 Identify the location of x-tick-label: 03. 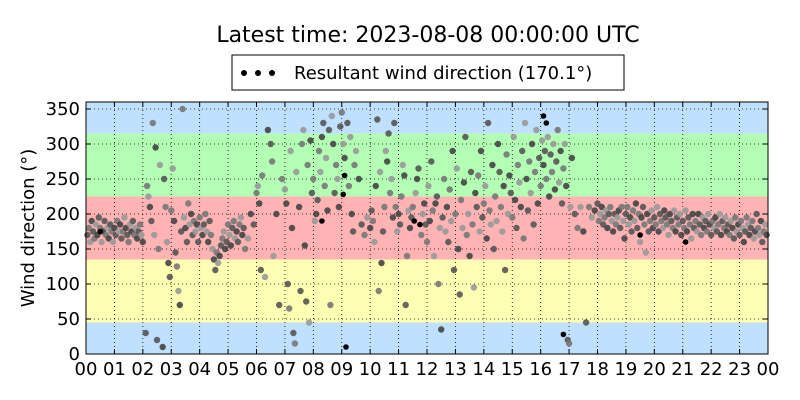
(171, 369).